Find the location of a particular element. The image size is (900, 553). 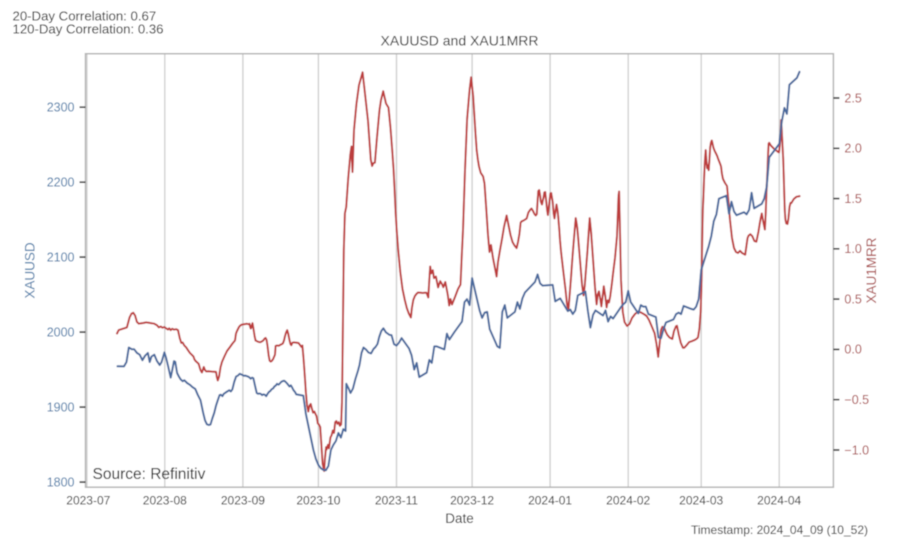

svg-text: XAU1MRR is located at coordinates (871, 270).